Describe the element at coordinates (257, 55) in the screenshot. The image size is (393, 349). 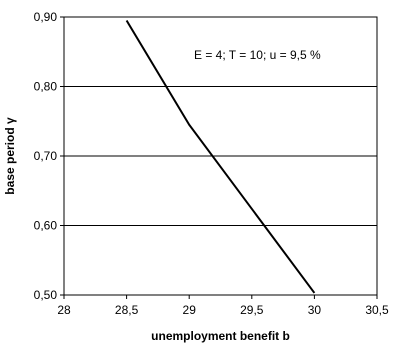
I see `chart-annotation: E = 4; T = 10; u = 9,5 %` at that location.